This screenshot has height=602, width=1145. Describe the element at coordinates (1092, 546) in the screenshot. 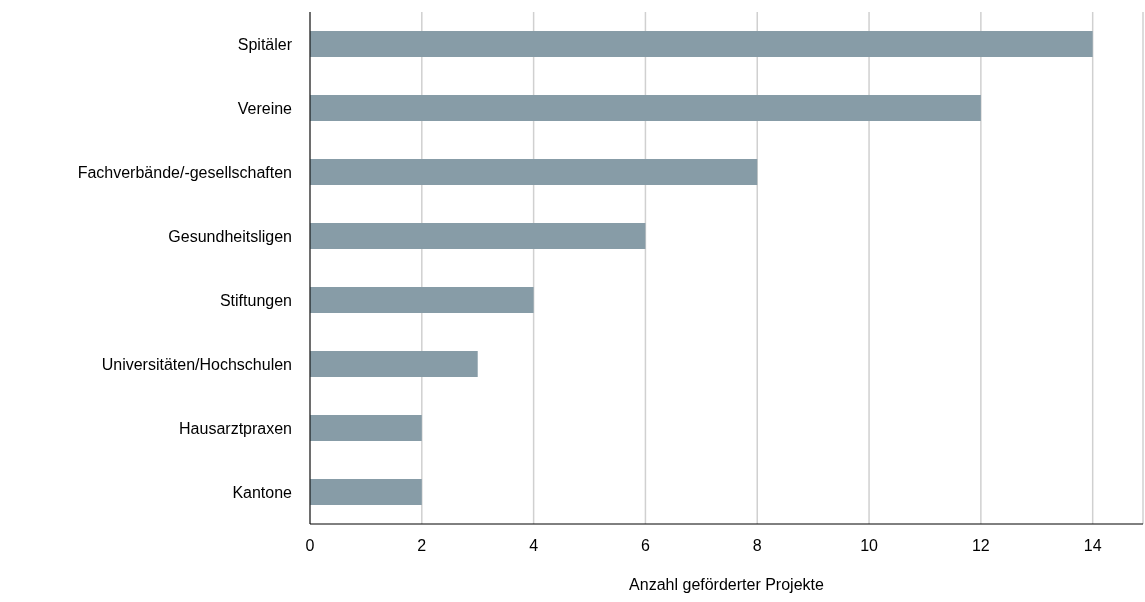

I see `x-tick-label: 14` at that location.